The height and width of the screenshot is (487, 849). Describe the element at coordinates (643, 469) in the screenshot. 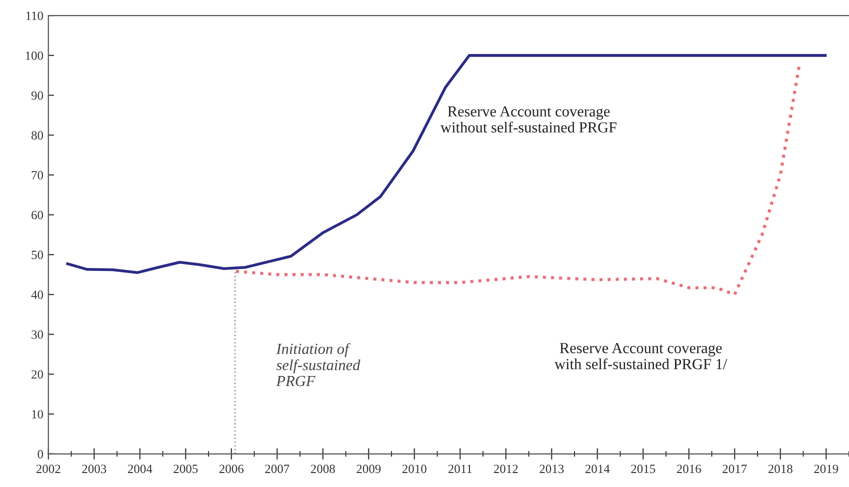

I see `x-tick-label: 2015` at that location.